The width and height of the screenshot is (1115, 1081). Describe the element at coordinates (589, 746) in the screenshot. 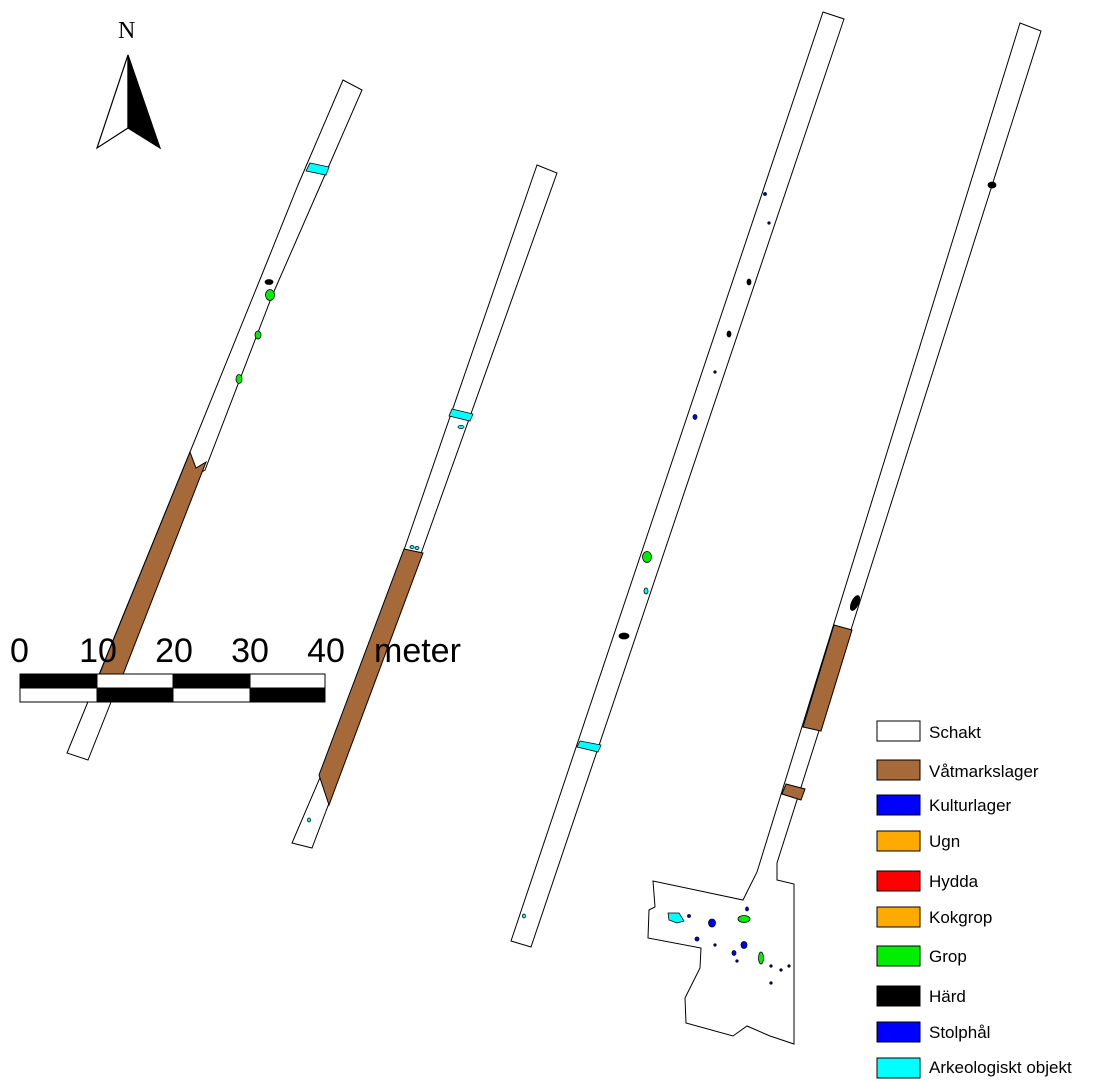

I see `trench-3-object-band` at that location.